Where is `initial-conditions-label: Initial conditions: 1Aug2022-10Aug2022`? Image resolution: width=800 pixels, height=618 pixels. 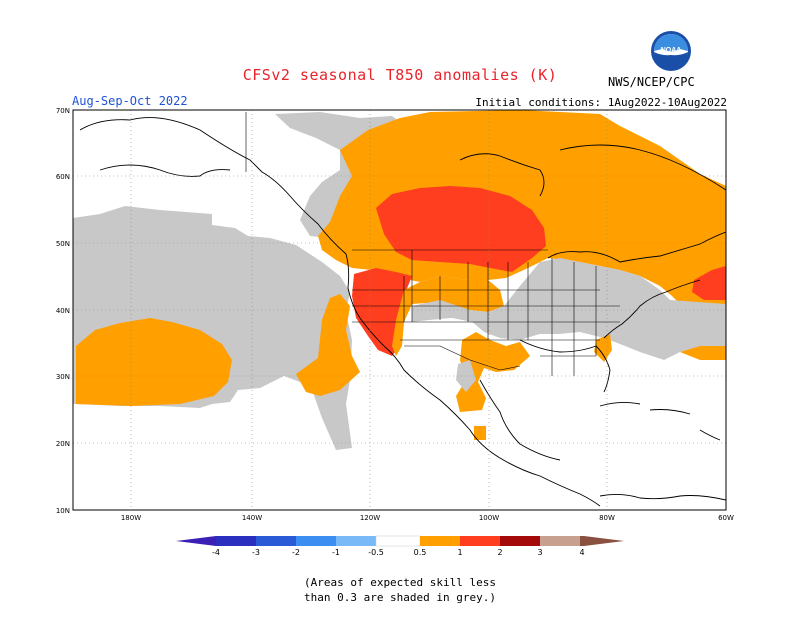
initial-conditions-label: Initial conditions: 1Aug2022-10Aug2022 is located at coordinates (601, 102).